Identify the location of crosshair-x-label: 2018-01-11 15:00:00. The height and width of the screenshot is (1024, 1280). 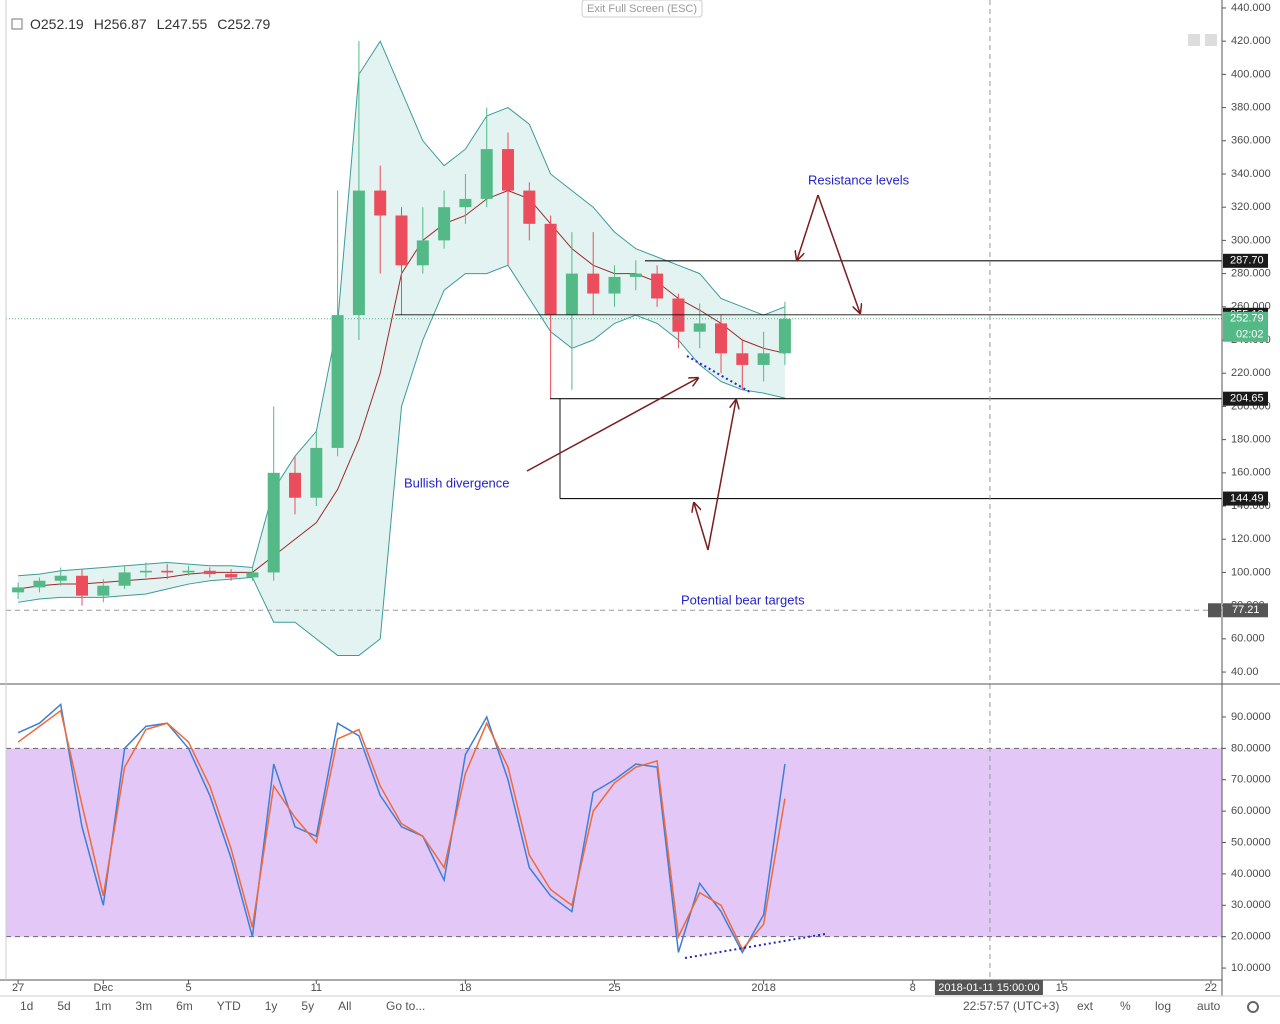
(988, 988).